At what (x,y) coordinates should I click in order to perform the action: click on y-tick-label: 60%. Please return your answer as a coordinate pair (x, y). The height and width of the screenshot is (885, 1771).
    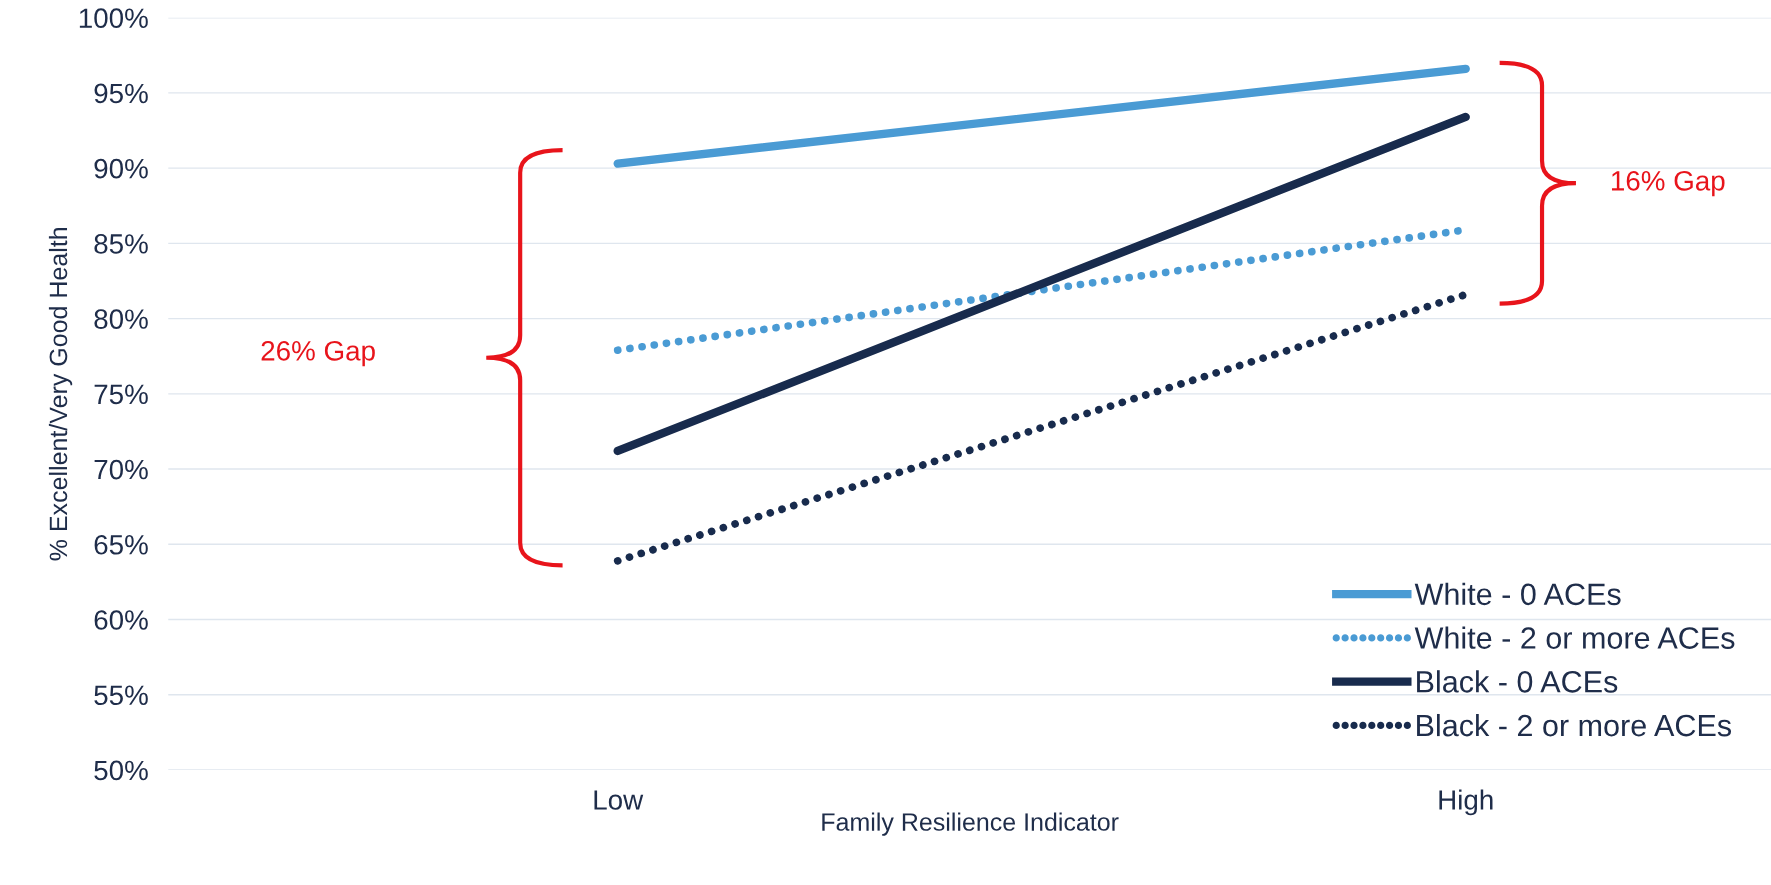
    Looking at the image, I should click on (121, 620).